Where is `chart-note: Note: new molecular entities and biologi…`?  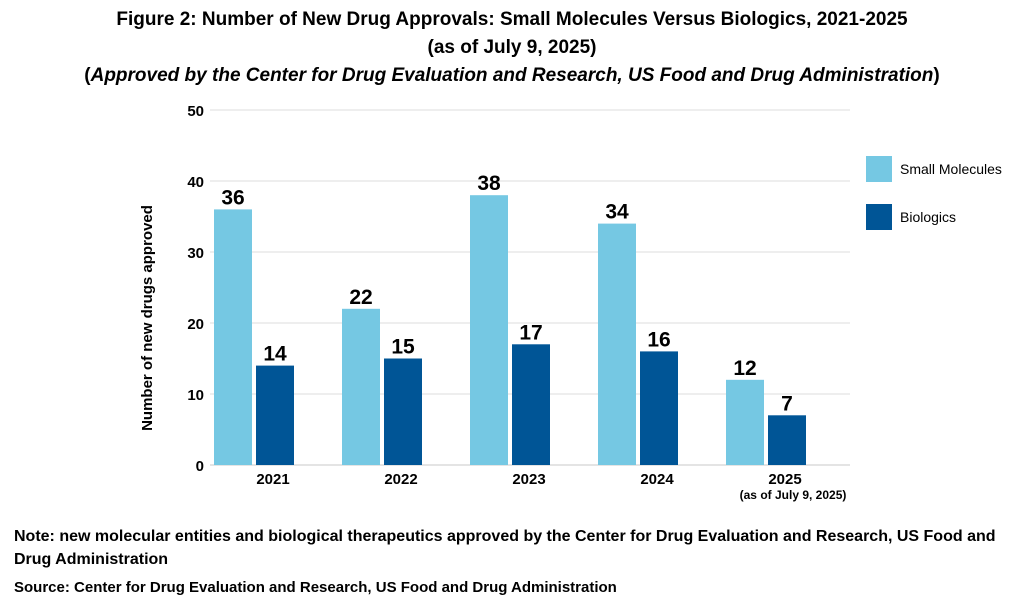 chart-note: Note: new molecular entities and biologi… is located at coordinates (505, 548).